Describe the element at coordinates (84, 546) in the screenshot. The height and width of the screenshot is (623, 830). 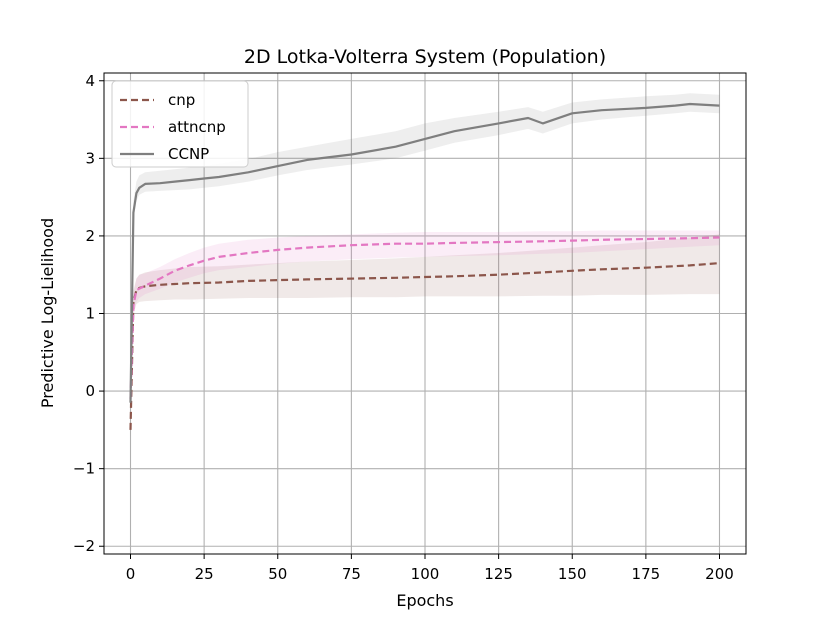
I see `y-tick-label: −2` at that location.